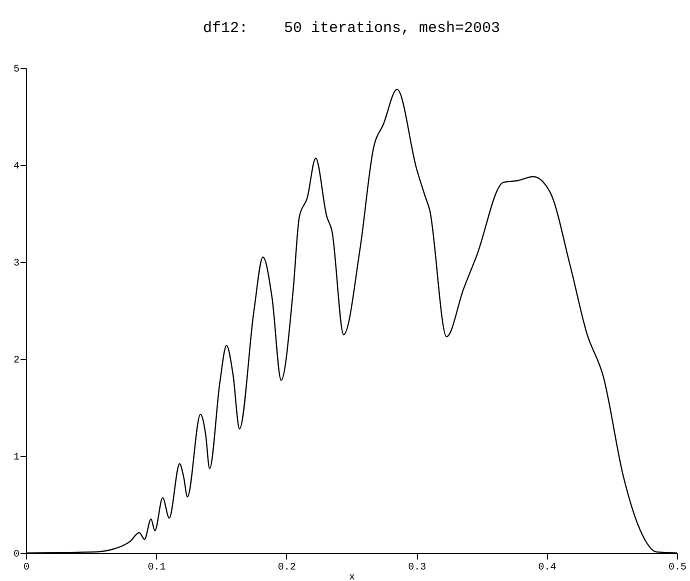 The width and height of the screenshot is (690, 581). I want to click on chart-title: df12: 50 iterations, mesh=2003, so click(351, 28).